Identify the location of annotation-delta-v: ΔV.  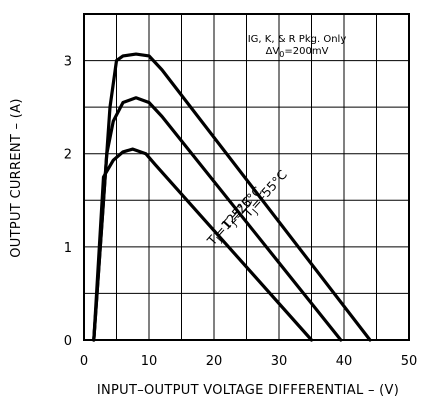
(273, 51).